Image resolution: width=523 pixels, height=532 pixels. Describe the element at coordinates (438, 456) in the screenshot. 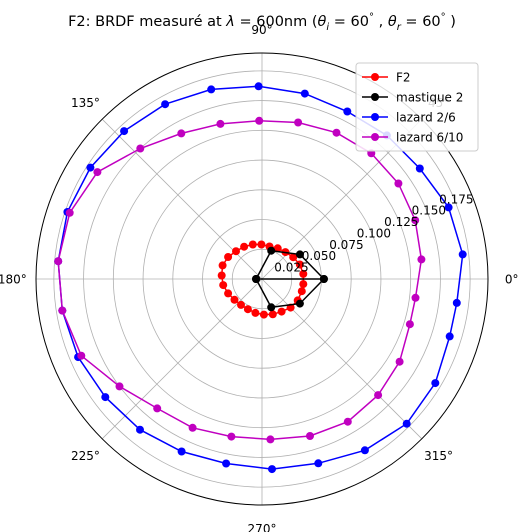

I see `angle-tick-label: 315°` at that location.